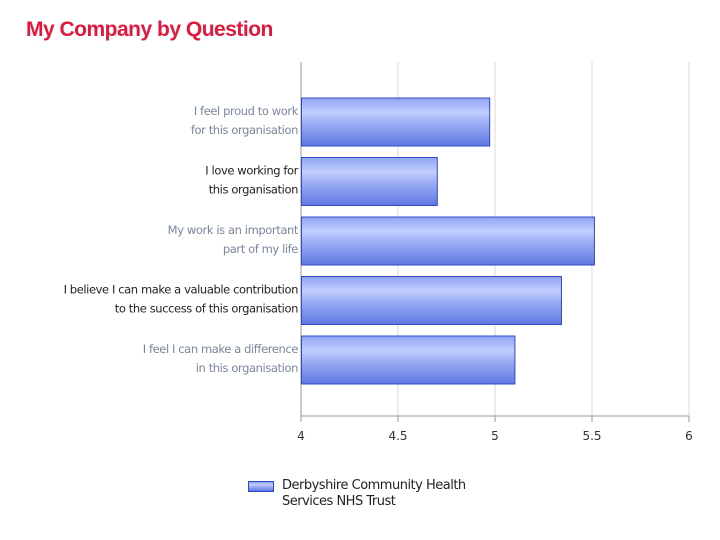  What do you see at coordinates (495, 436) in the screenshot?
I see `tick-label: 5` at bounding box center [495, 436].